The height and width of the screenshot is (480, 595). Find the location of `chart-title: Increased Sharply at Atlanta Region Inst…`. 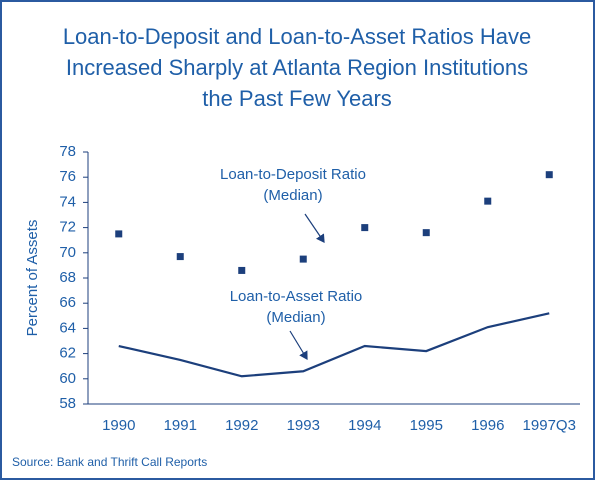

chart-title: Increased Sharply at Atlanta Region Inst… is located at coordinates (297, 67).